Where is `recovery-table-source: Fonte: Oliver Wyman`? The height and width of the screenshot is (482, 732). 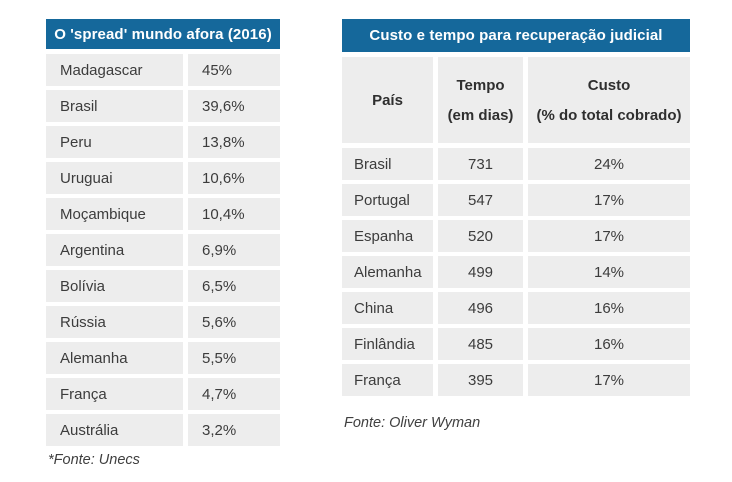
recovery-table-source: Fonte: Oliver Wyman is located at coordinates (412, 423).